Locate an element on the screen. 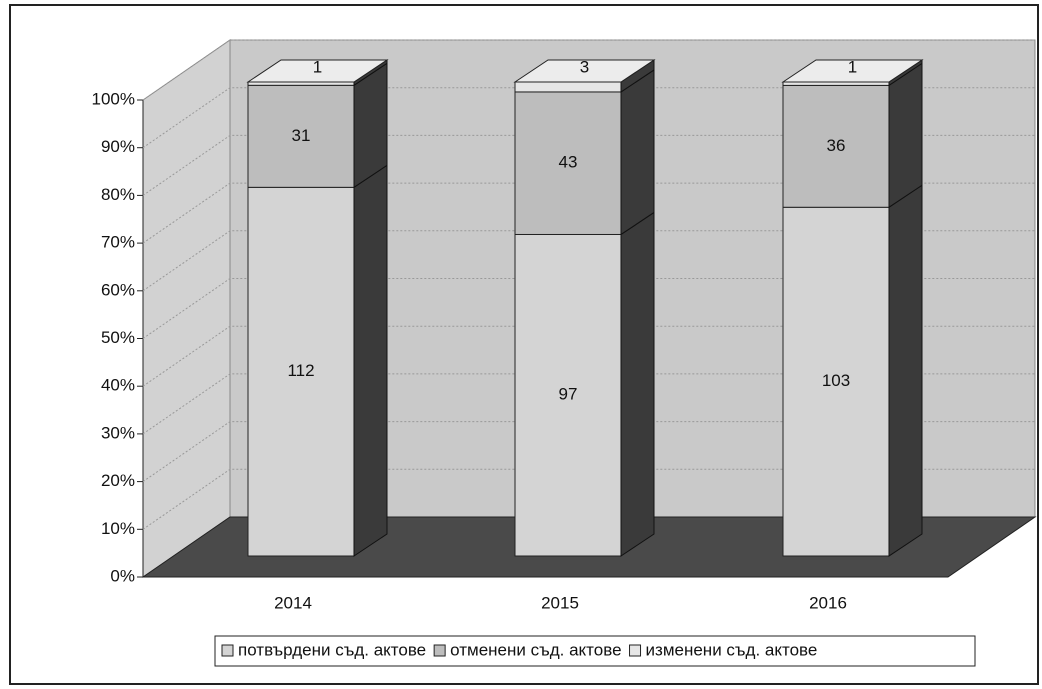 This screenshot has height=689, width=1042. y-tick-label: 50% is located at coordinates (118, 337).